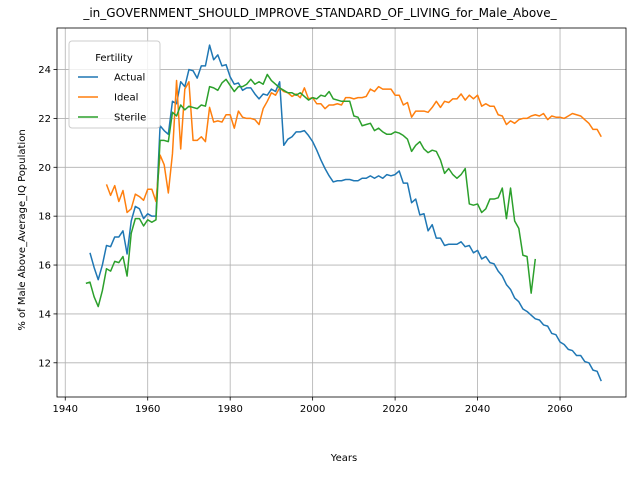 The height and width of the screenshot is (480, 640). Describe the element at coordinates (114, 58) in the screenshot. I see `legend-title: Fertility` at that location.